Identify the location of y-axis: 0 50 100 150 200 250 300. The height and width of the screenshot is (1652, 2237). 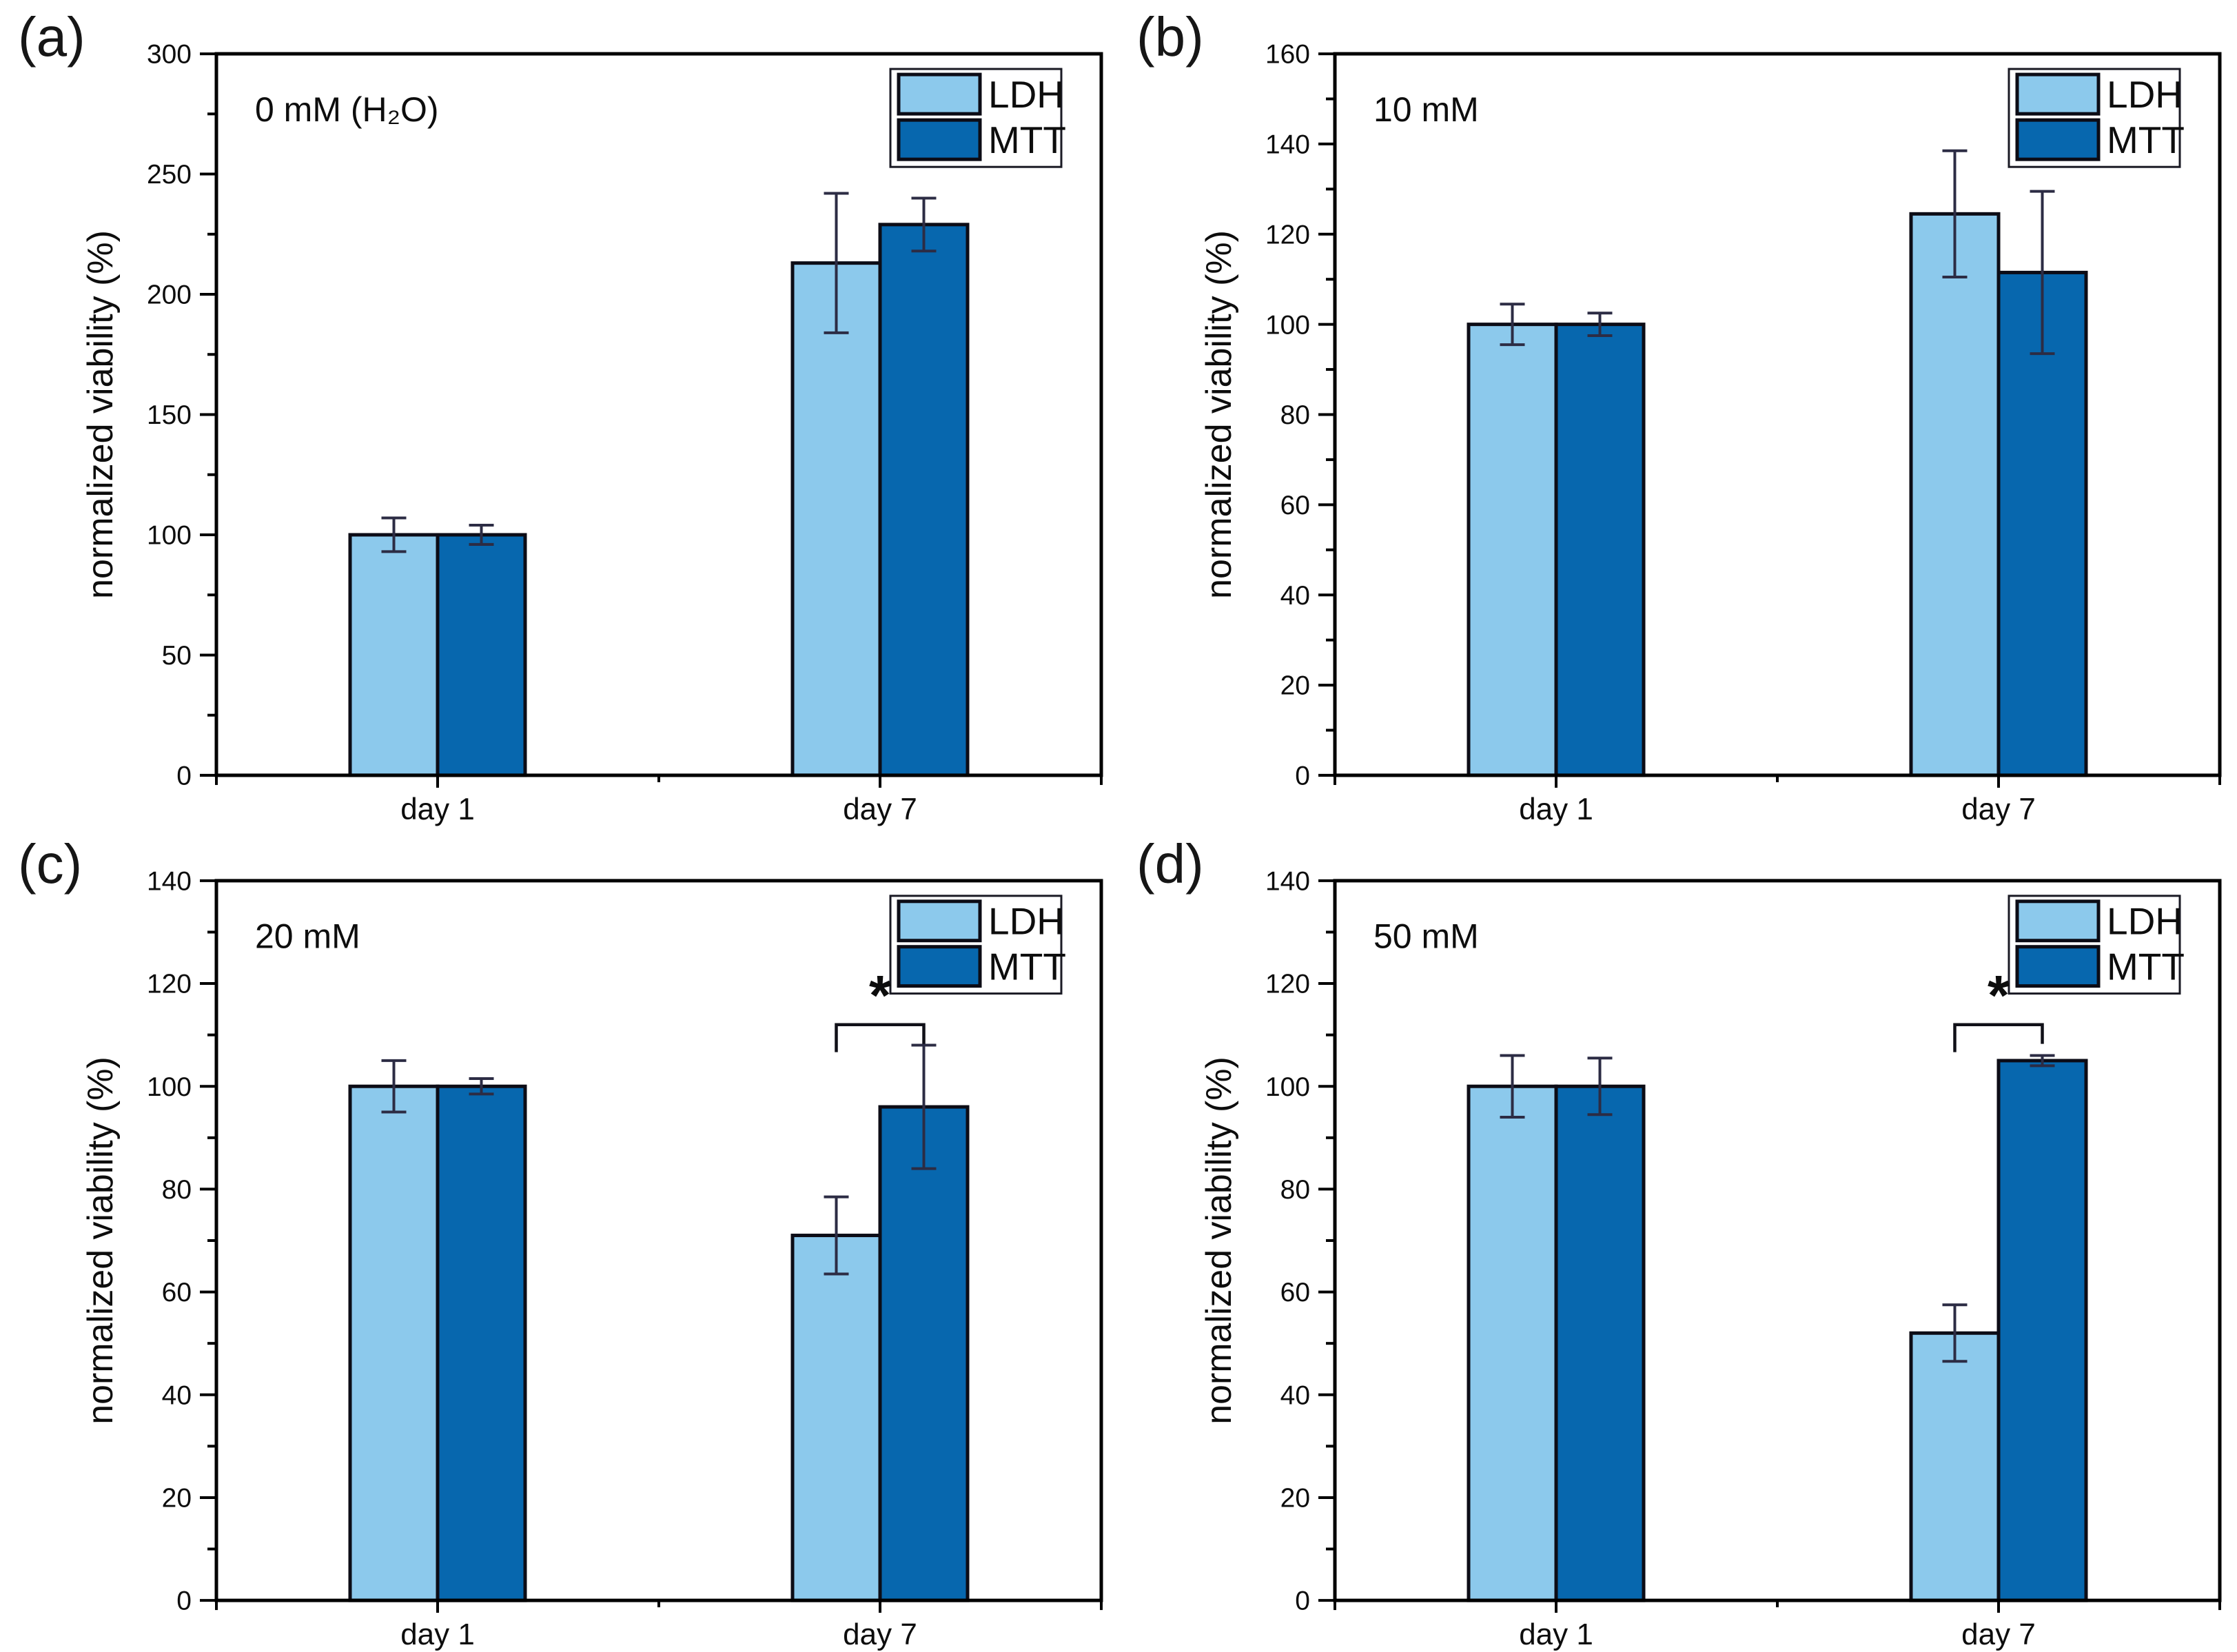
(181, 416).